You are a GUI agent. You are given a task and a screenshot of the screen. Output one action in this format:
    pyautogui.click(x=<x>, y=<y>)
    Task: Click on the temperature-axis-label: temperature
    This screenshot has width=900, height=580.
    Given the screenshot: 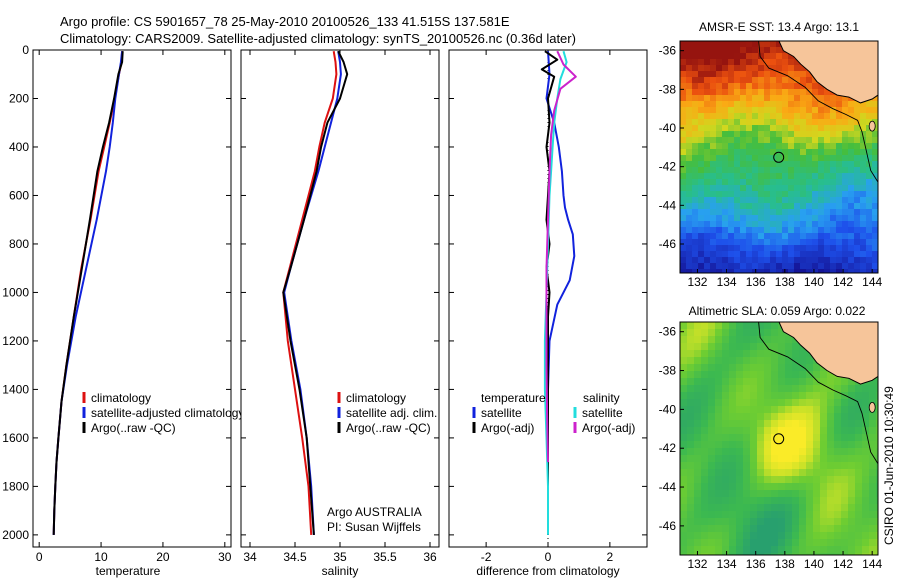 What is the action you would take?
    pyautogui.click(x=128, y=571)
    